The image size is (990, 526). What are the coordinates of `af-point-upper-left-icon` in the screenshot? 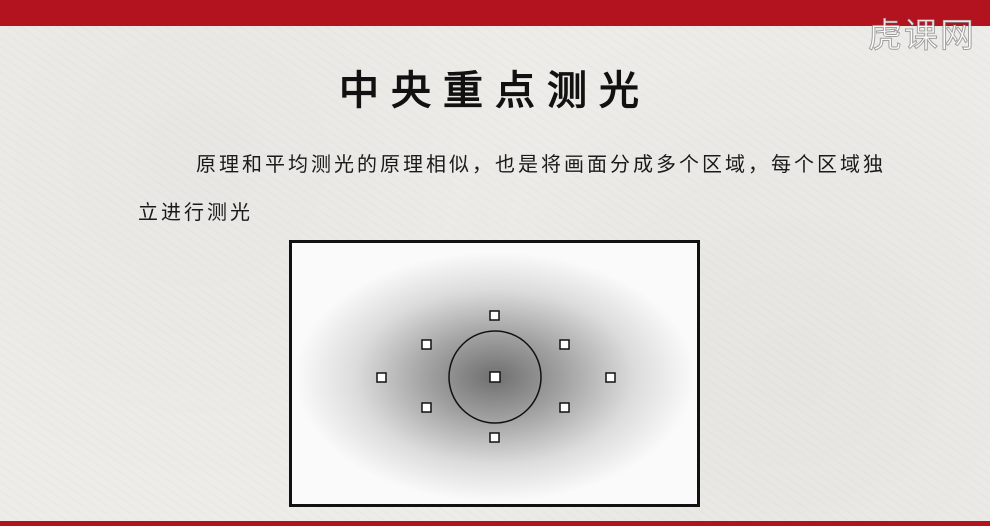 It's located at (426, 344).